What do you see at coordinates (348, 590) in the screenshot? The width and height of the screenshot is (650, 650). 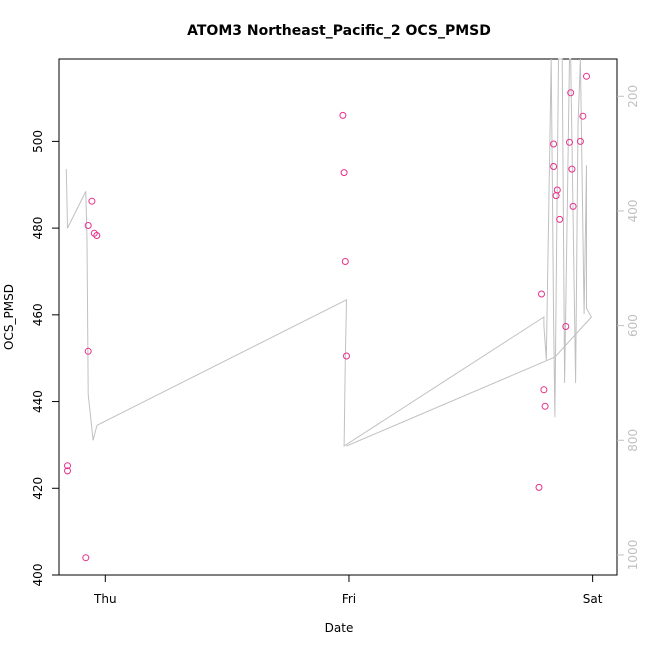 I see `x-axis: Thu Fri Sat` at bounding box center [348, 590].